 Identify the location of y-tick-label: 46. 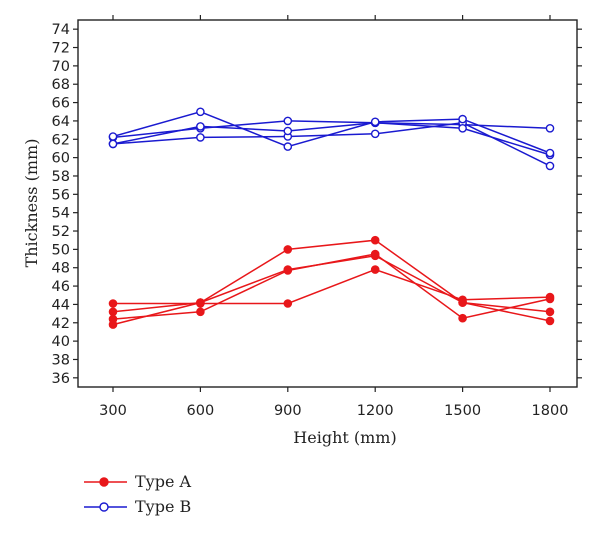
(61, 287).